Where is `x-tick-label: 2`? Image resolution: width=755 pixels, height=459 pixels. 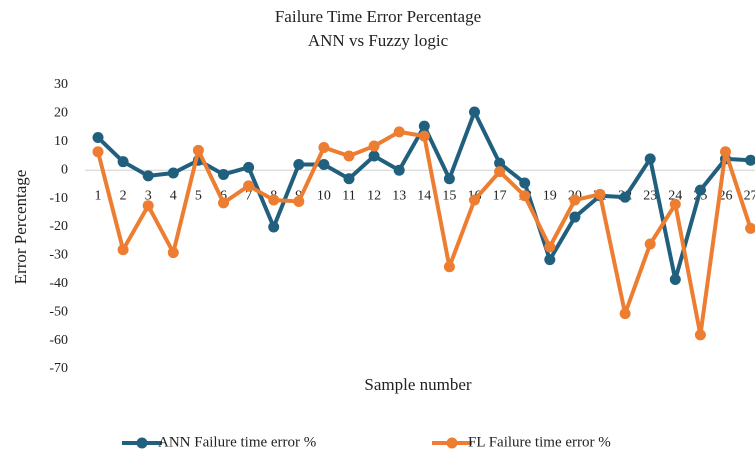
x-tick-label: 2 is located at coordinates (123, 195).